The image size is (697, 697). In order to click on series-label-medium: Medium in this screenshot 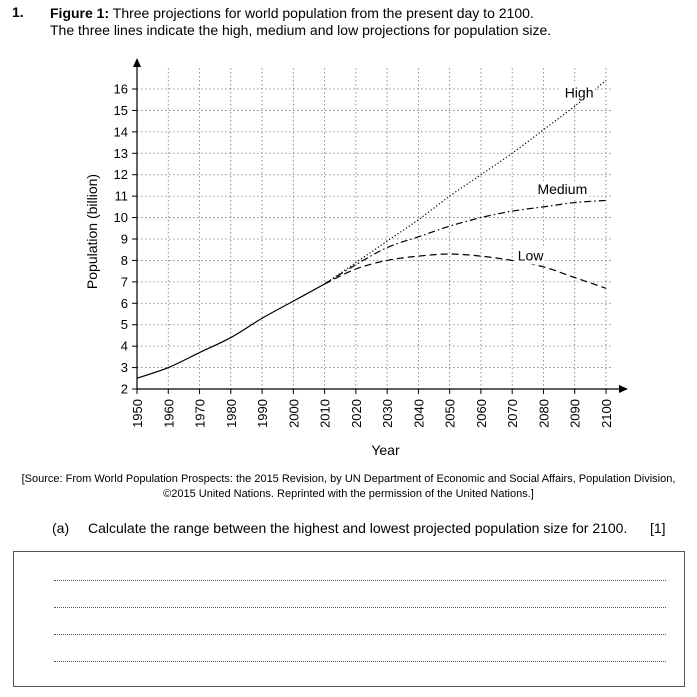, I will do `click(562, 189)`.